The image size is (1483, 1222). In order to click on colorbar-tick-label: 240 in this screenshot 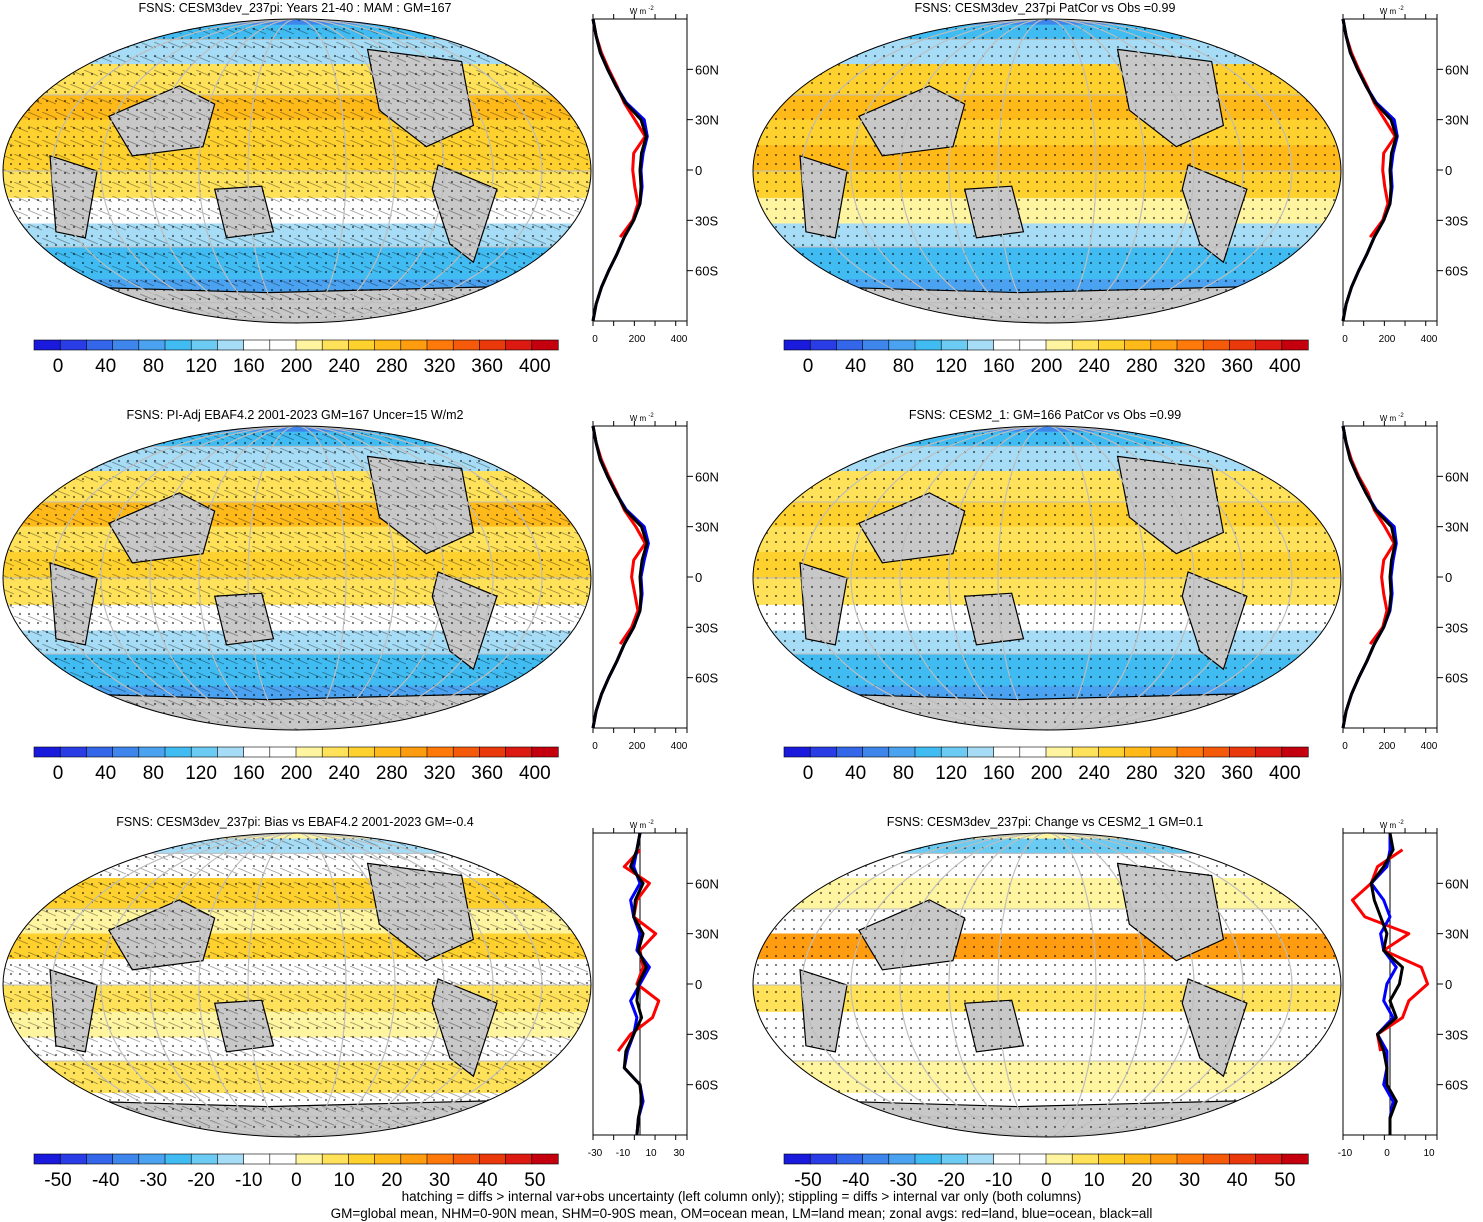, I will do `click(344, 366)`.